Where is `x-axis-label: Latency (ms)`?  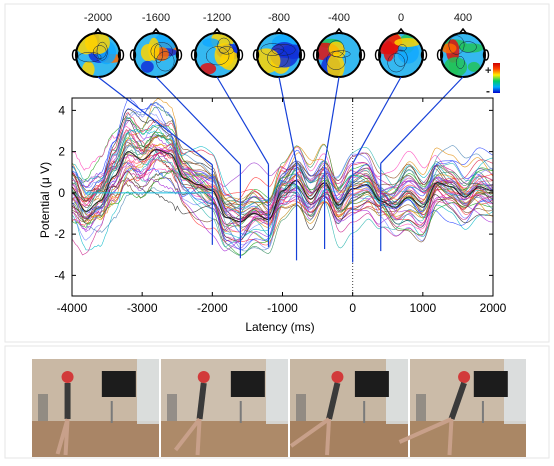 x-axis-label: Latency (ms) is located at coordinates (279, 327).